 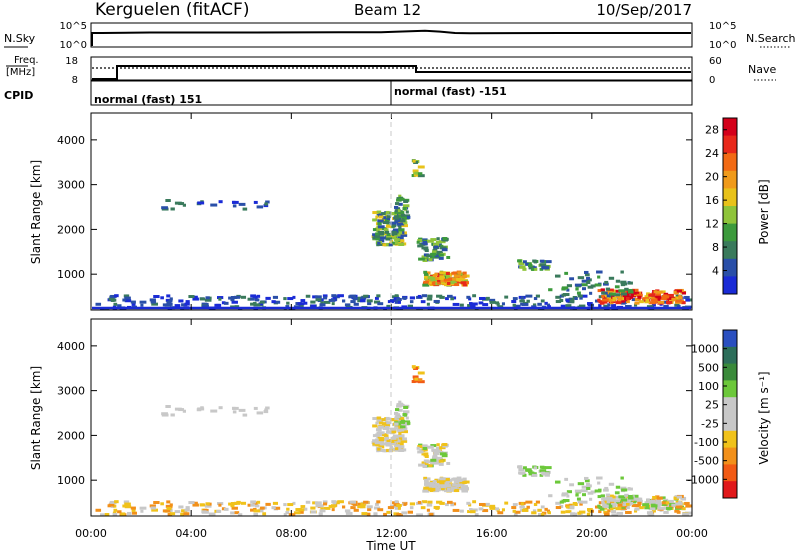 I want to click on colorbar-tick-label: 1000, so click(x=705, y=349).